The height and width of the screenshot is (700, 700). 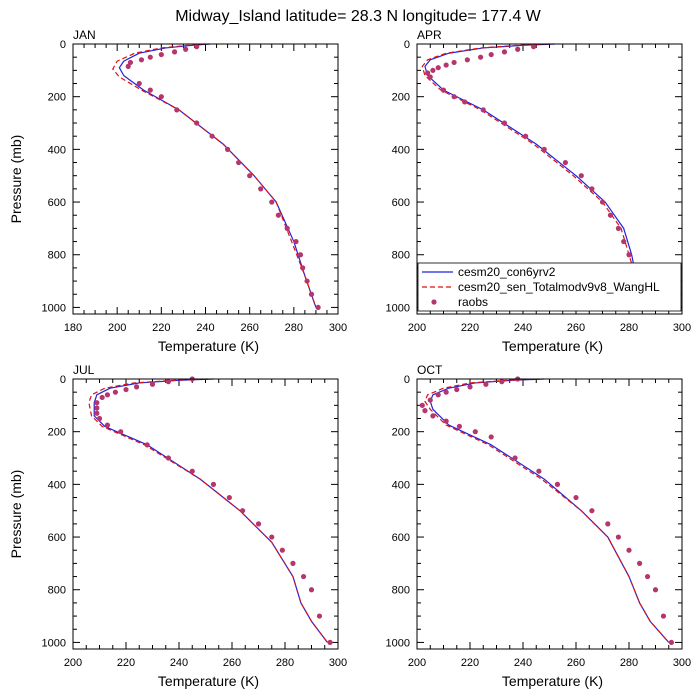 What do you see at coordinates (523, 663) in the screenshot?
I see `x-tick-label: 240` at bounding box center [523, 663].